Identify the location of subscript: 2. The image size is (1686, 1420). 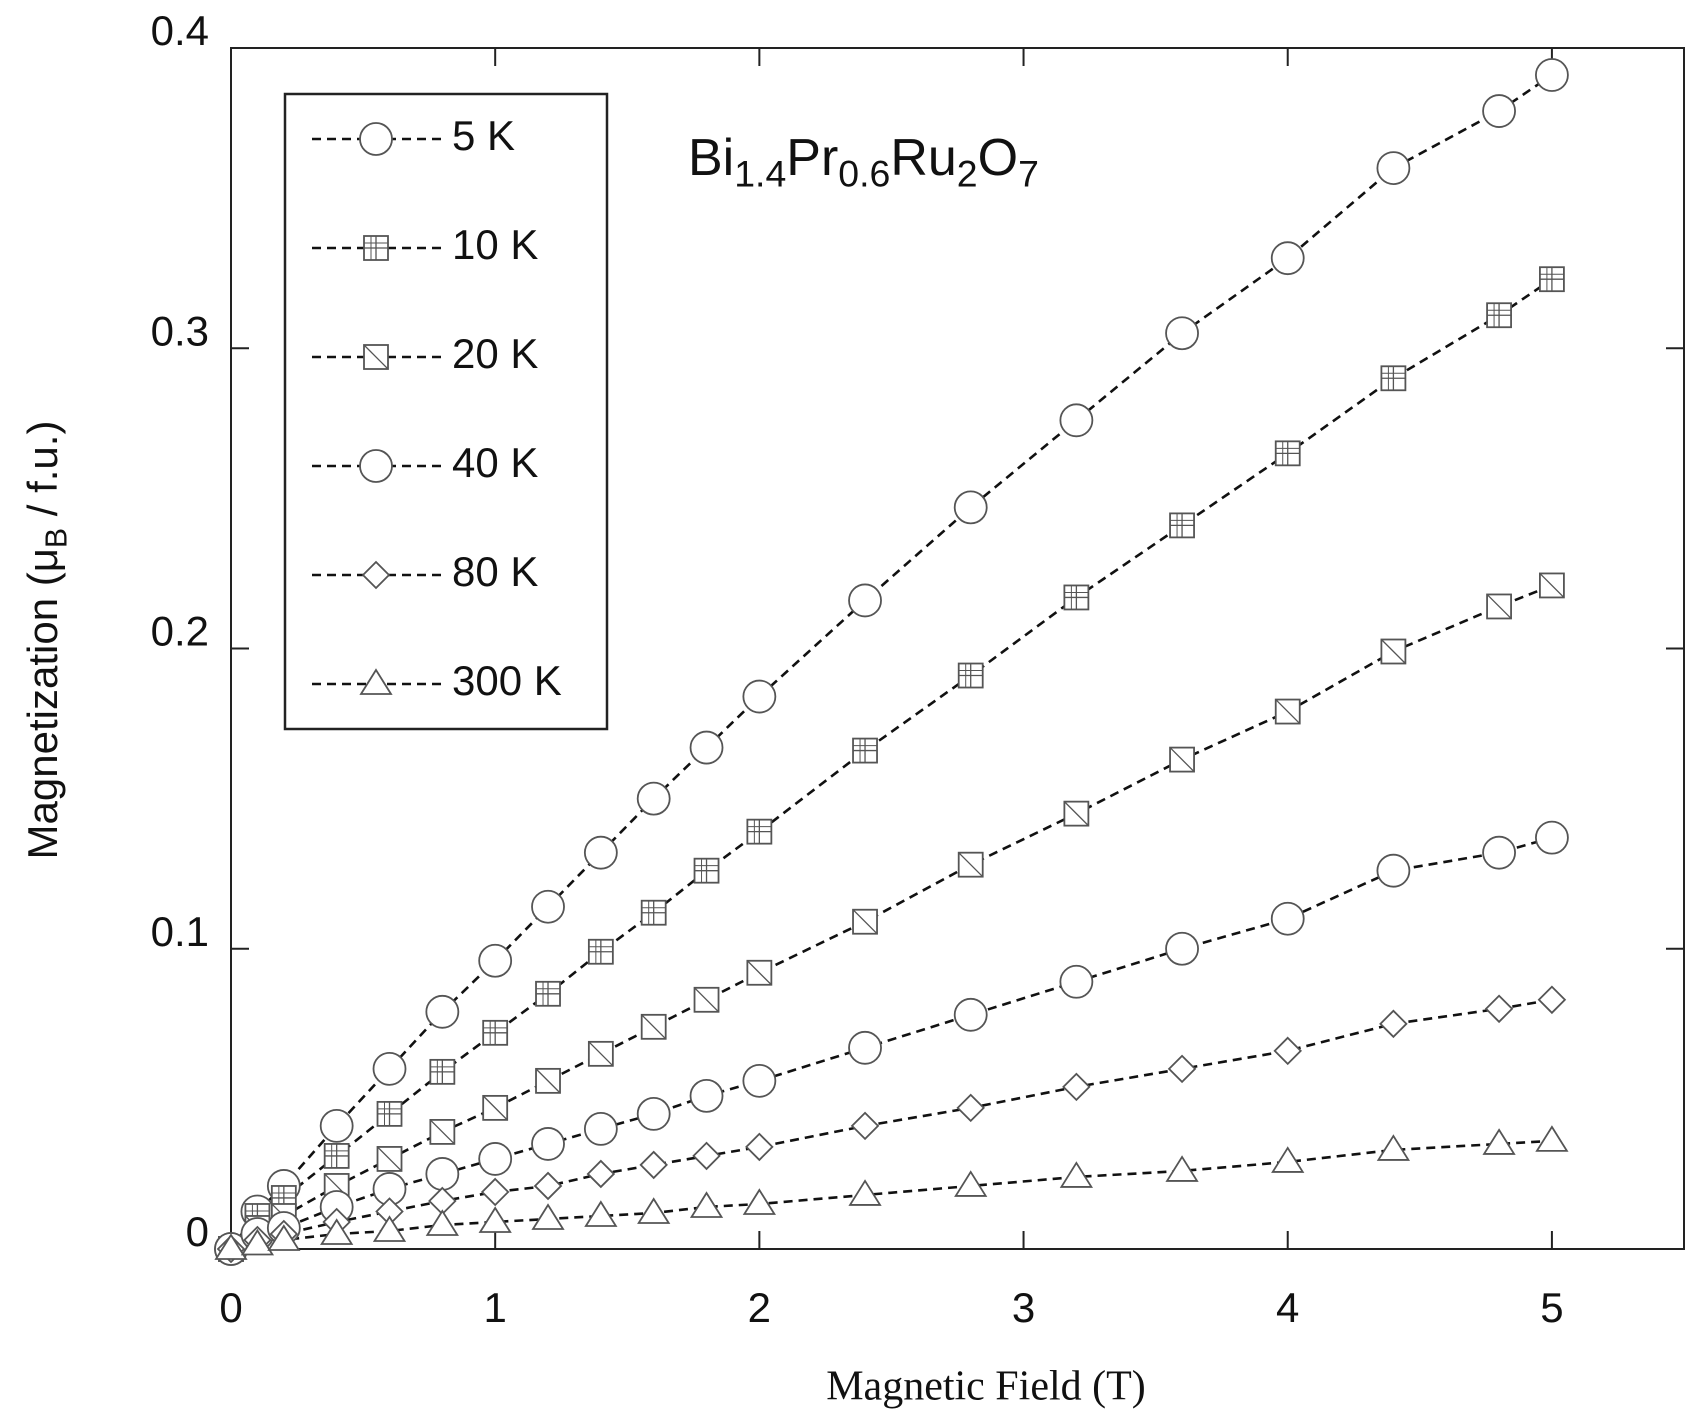
(967, 173).